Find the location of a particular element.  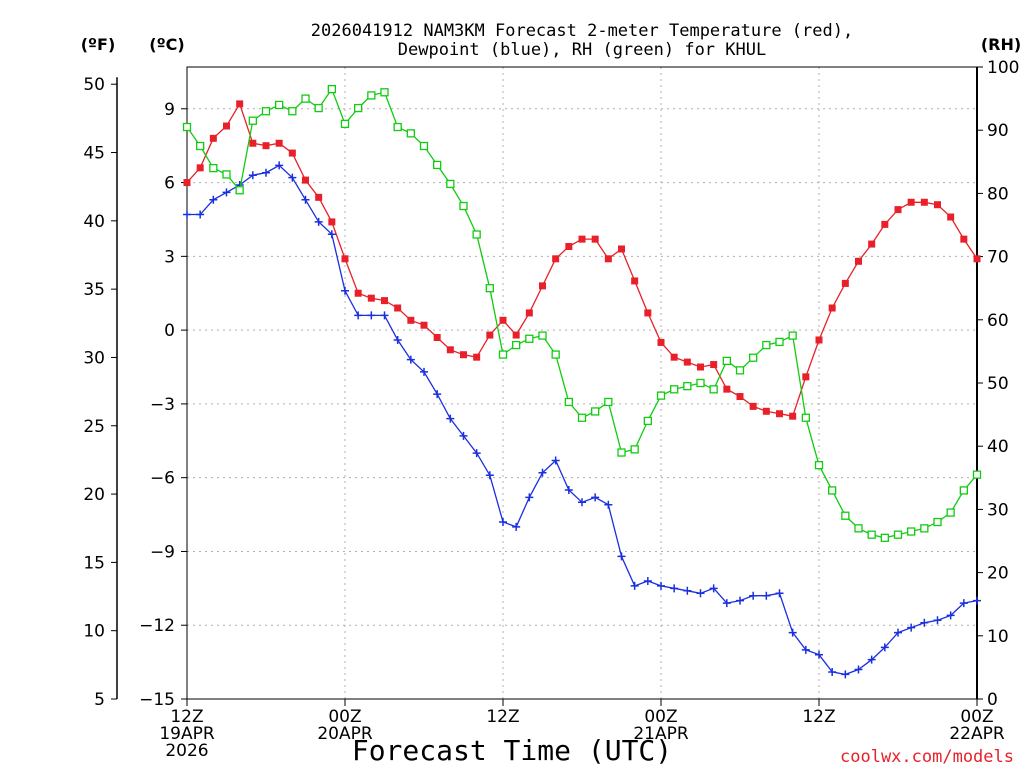

fahrenheit-tick-label: 45 is located at coordinates (94, 154).